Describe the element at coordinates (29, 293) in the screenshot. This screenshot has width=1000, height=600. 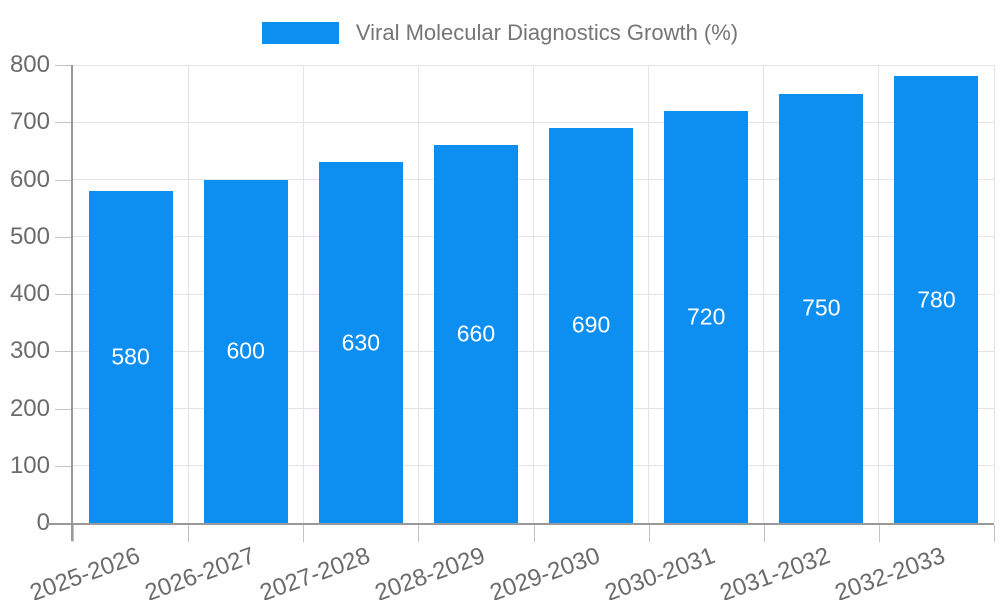
I see `y-axis-tick-label: 400` at that location.